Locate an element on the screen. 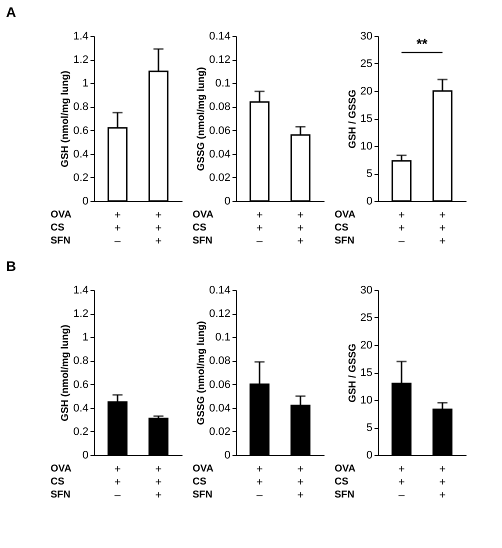 This screenshot has width=502, height=548. chart-title: A is located at coordinates (11, 12).